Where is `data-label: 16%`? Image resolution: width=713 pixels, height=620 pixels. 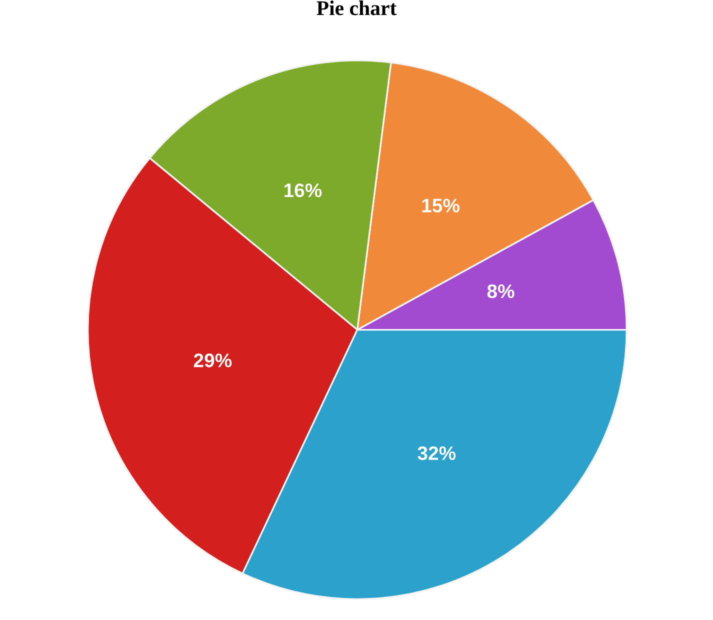
data-label: 16% is located at coordinates (303, 190).